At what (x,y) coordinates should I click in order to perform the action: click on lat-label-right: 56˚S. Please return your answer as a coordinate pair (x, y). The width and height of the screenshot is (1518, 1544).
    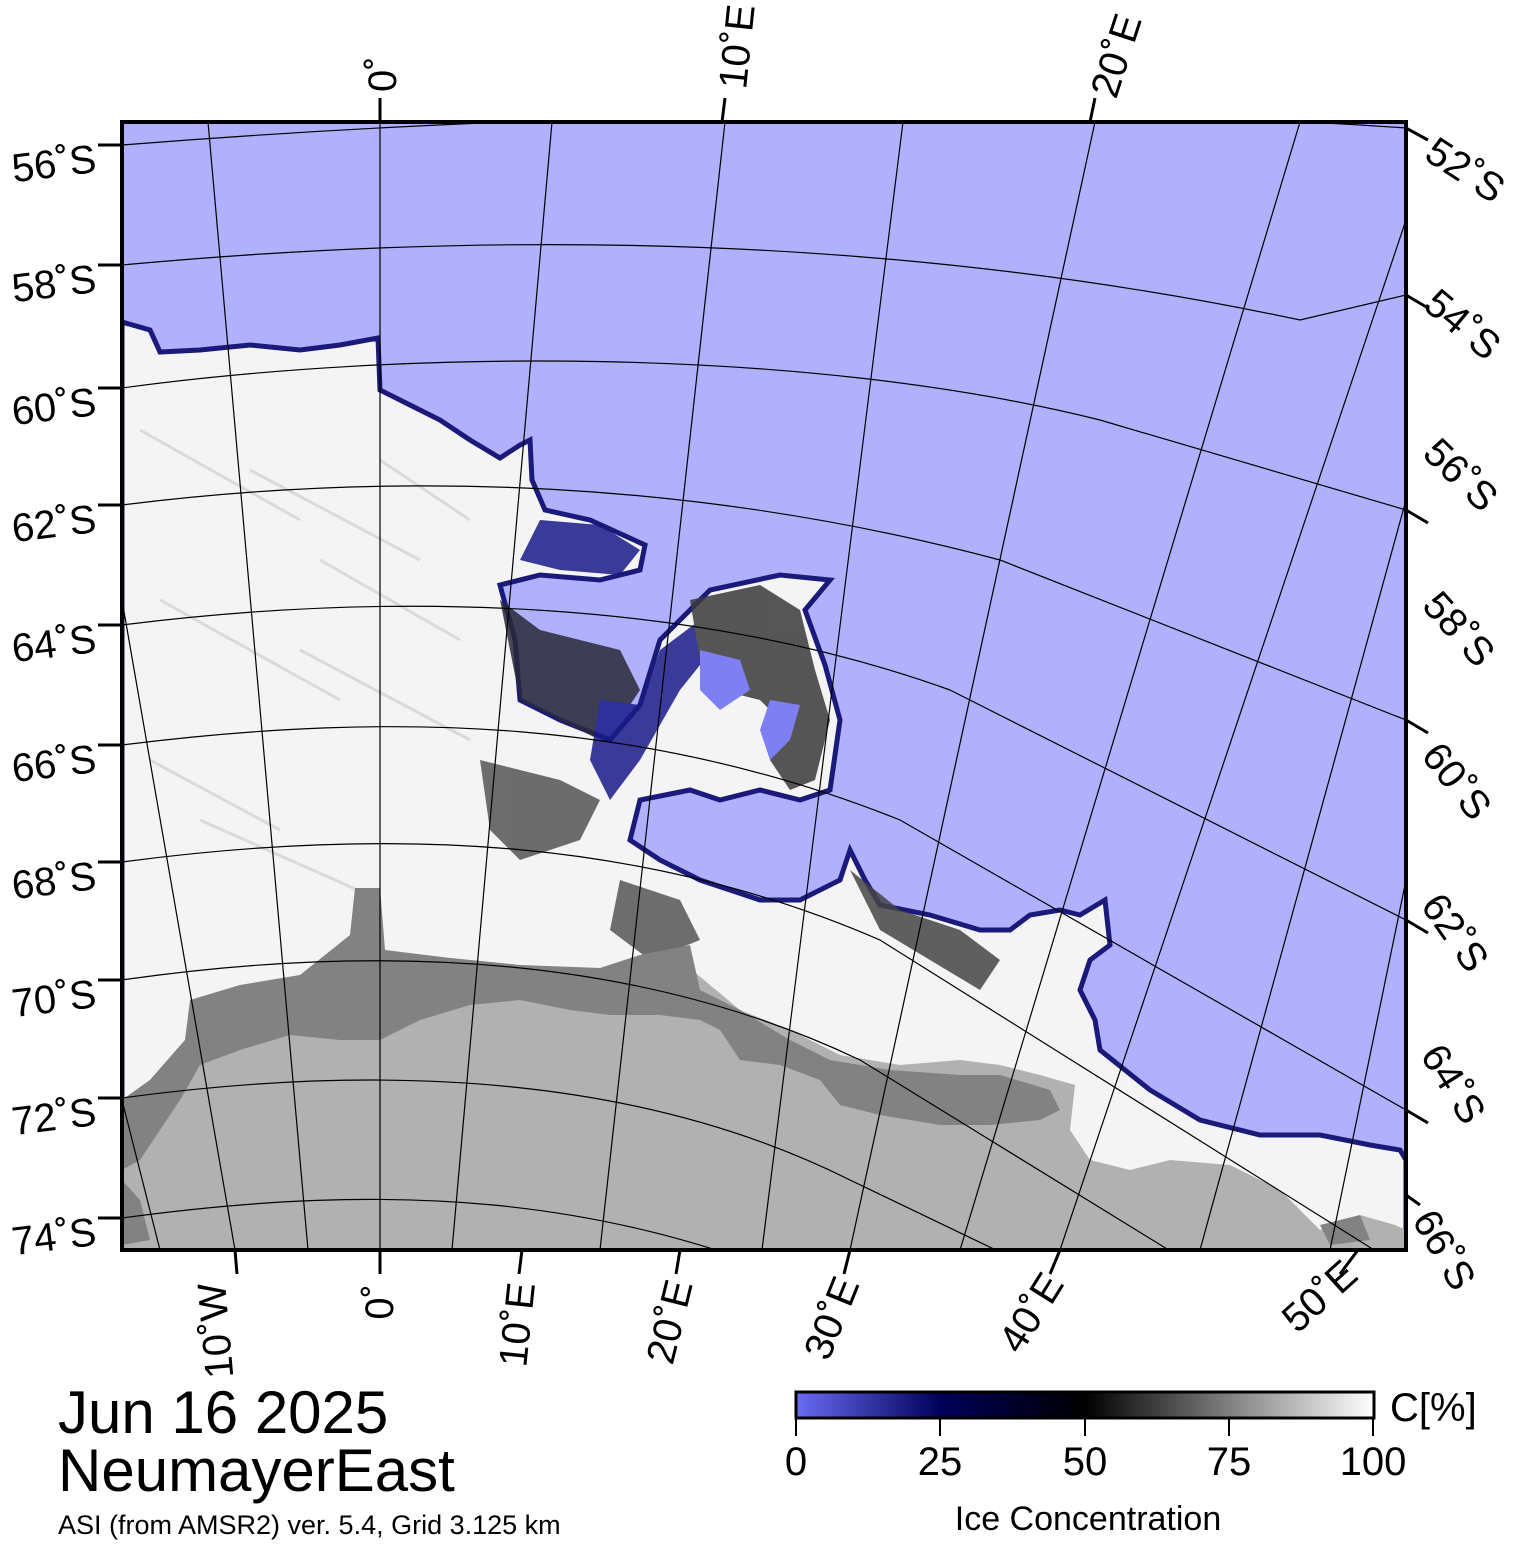
    Looking at the image, I should click on (1460, 475).